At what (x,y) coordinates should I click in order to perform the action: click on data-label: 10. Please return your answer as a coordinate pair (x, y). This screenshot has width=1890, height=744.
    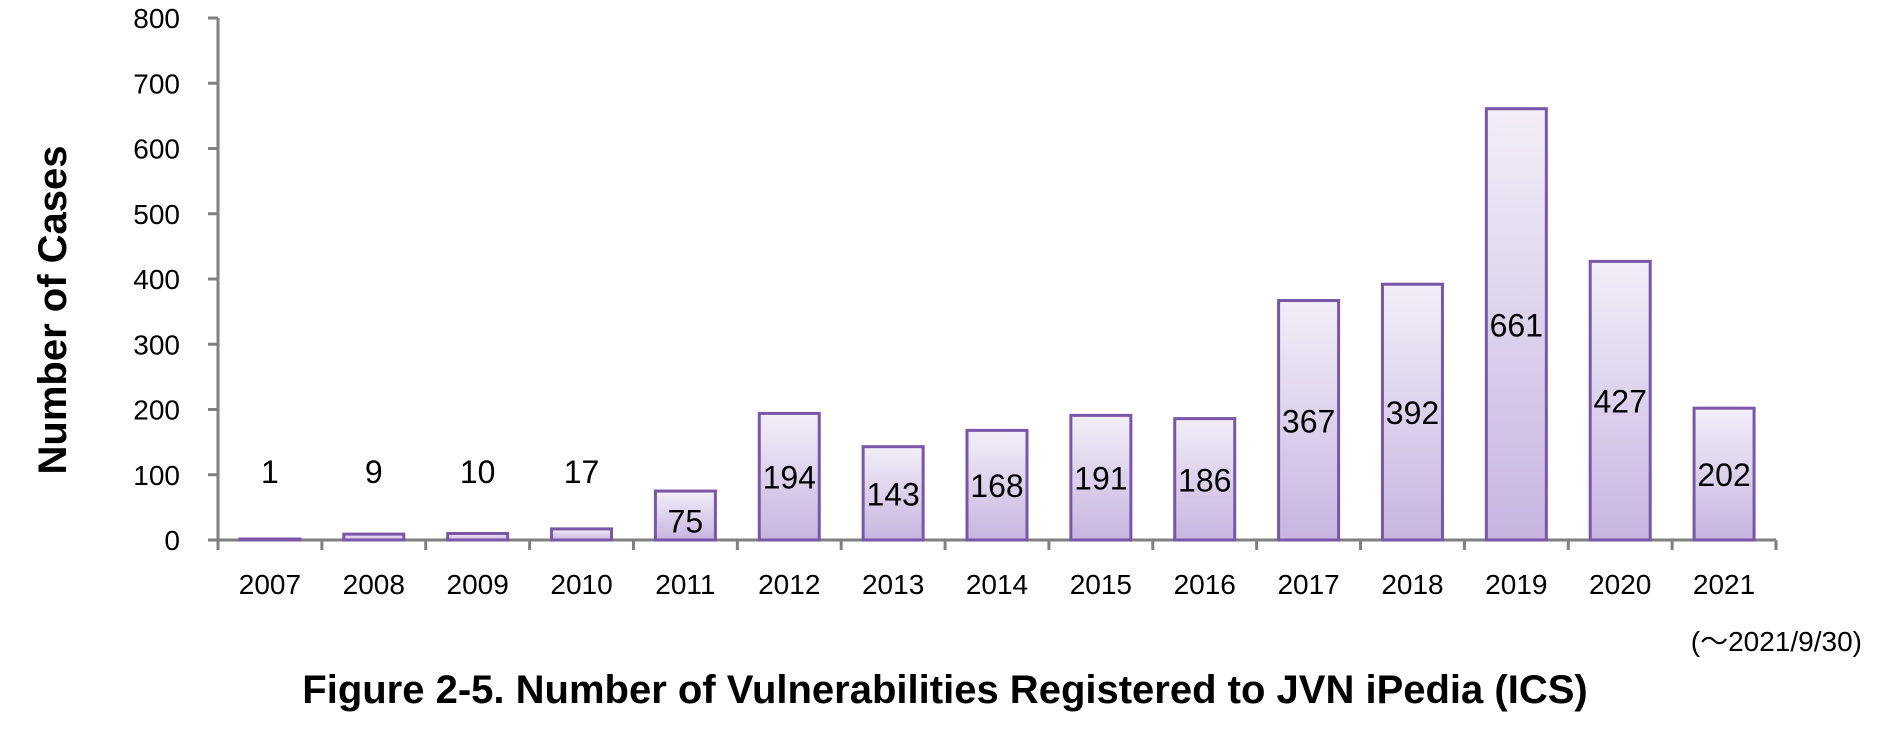
    Looking at the image, I should click on (478, 472).